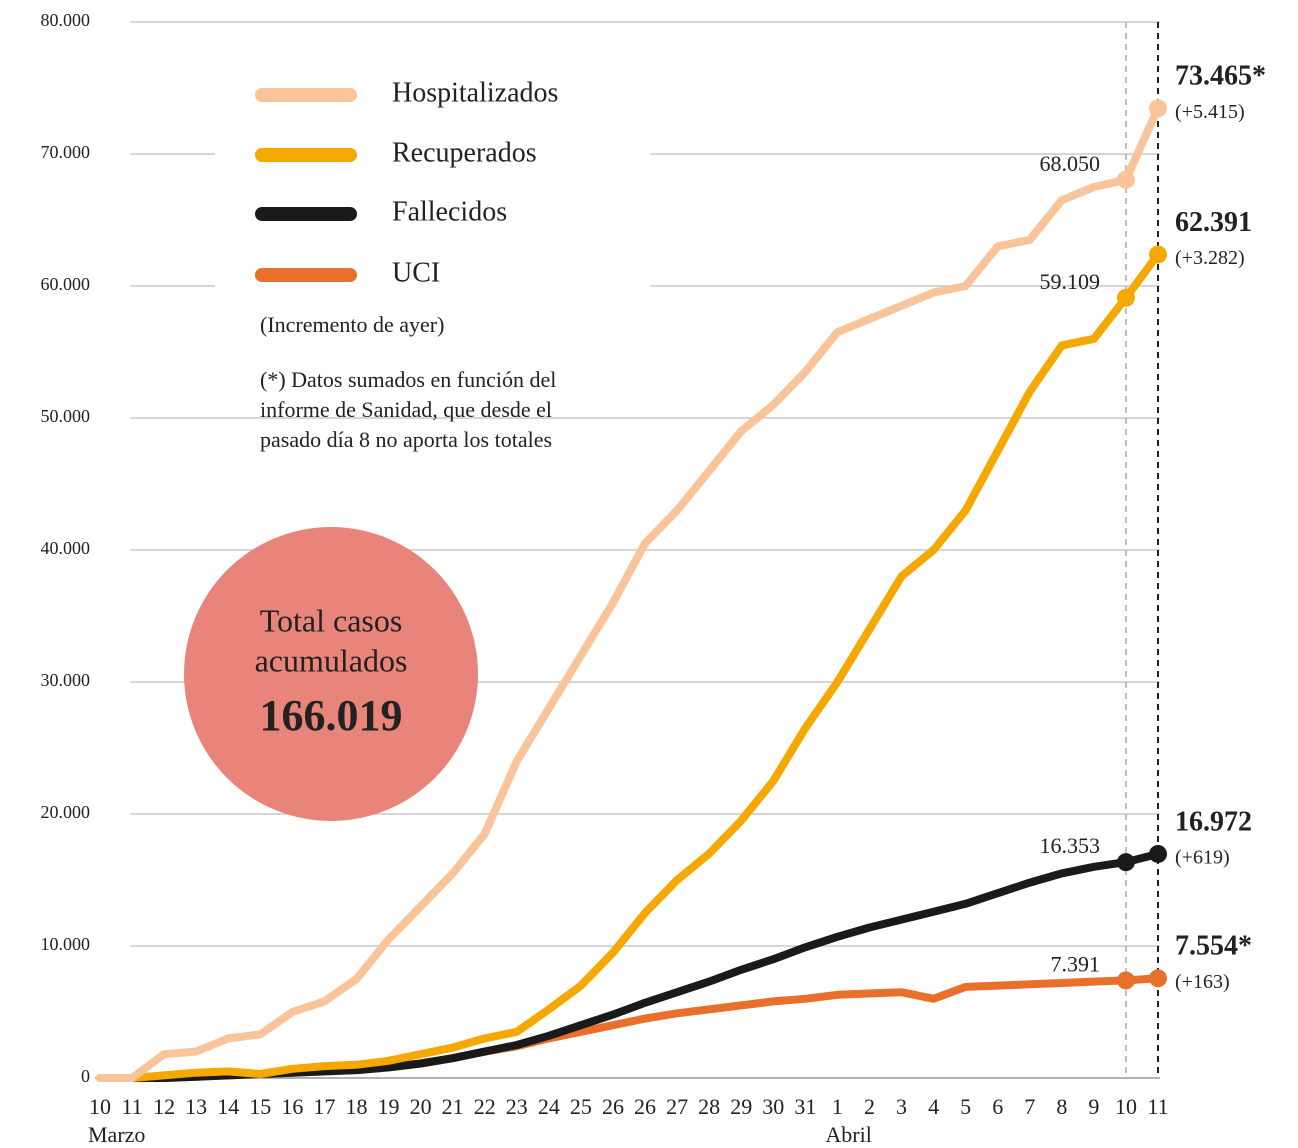 The height and width of the screenshot is (1148, 1298). What do you see at coordinates (66, 20) in the screenshot?
I see `y-tick-label: 80.000` at bounding box center [66, 20].